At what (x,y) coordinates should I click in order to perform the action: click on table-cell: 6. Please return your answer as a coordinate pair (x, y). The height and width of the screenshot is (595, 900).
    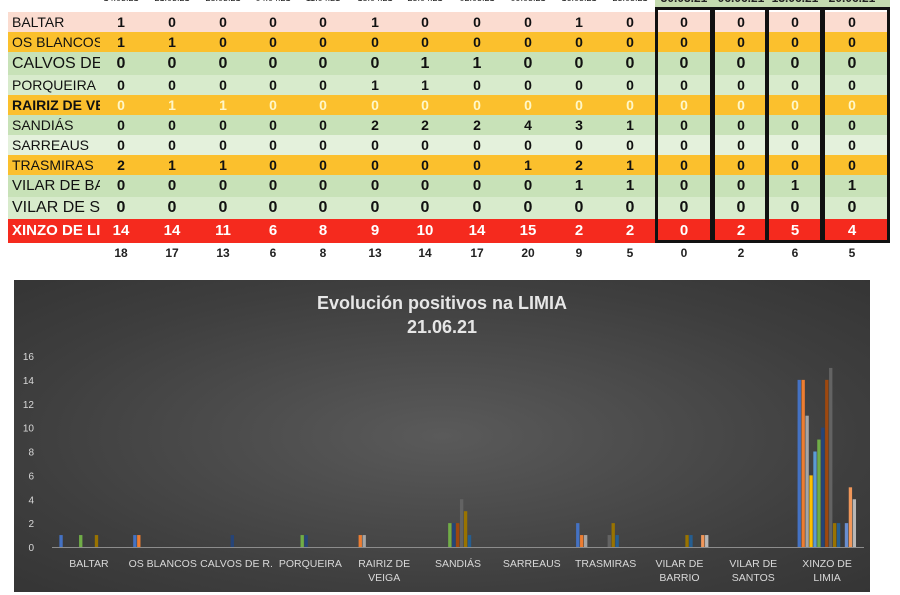
    Looking at the image, I should click on (273, 230).